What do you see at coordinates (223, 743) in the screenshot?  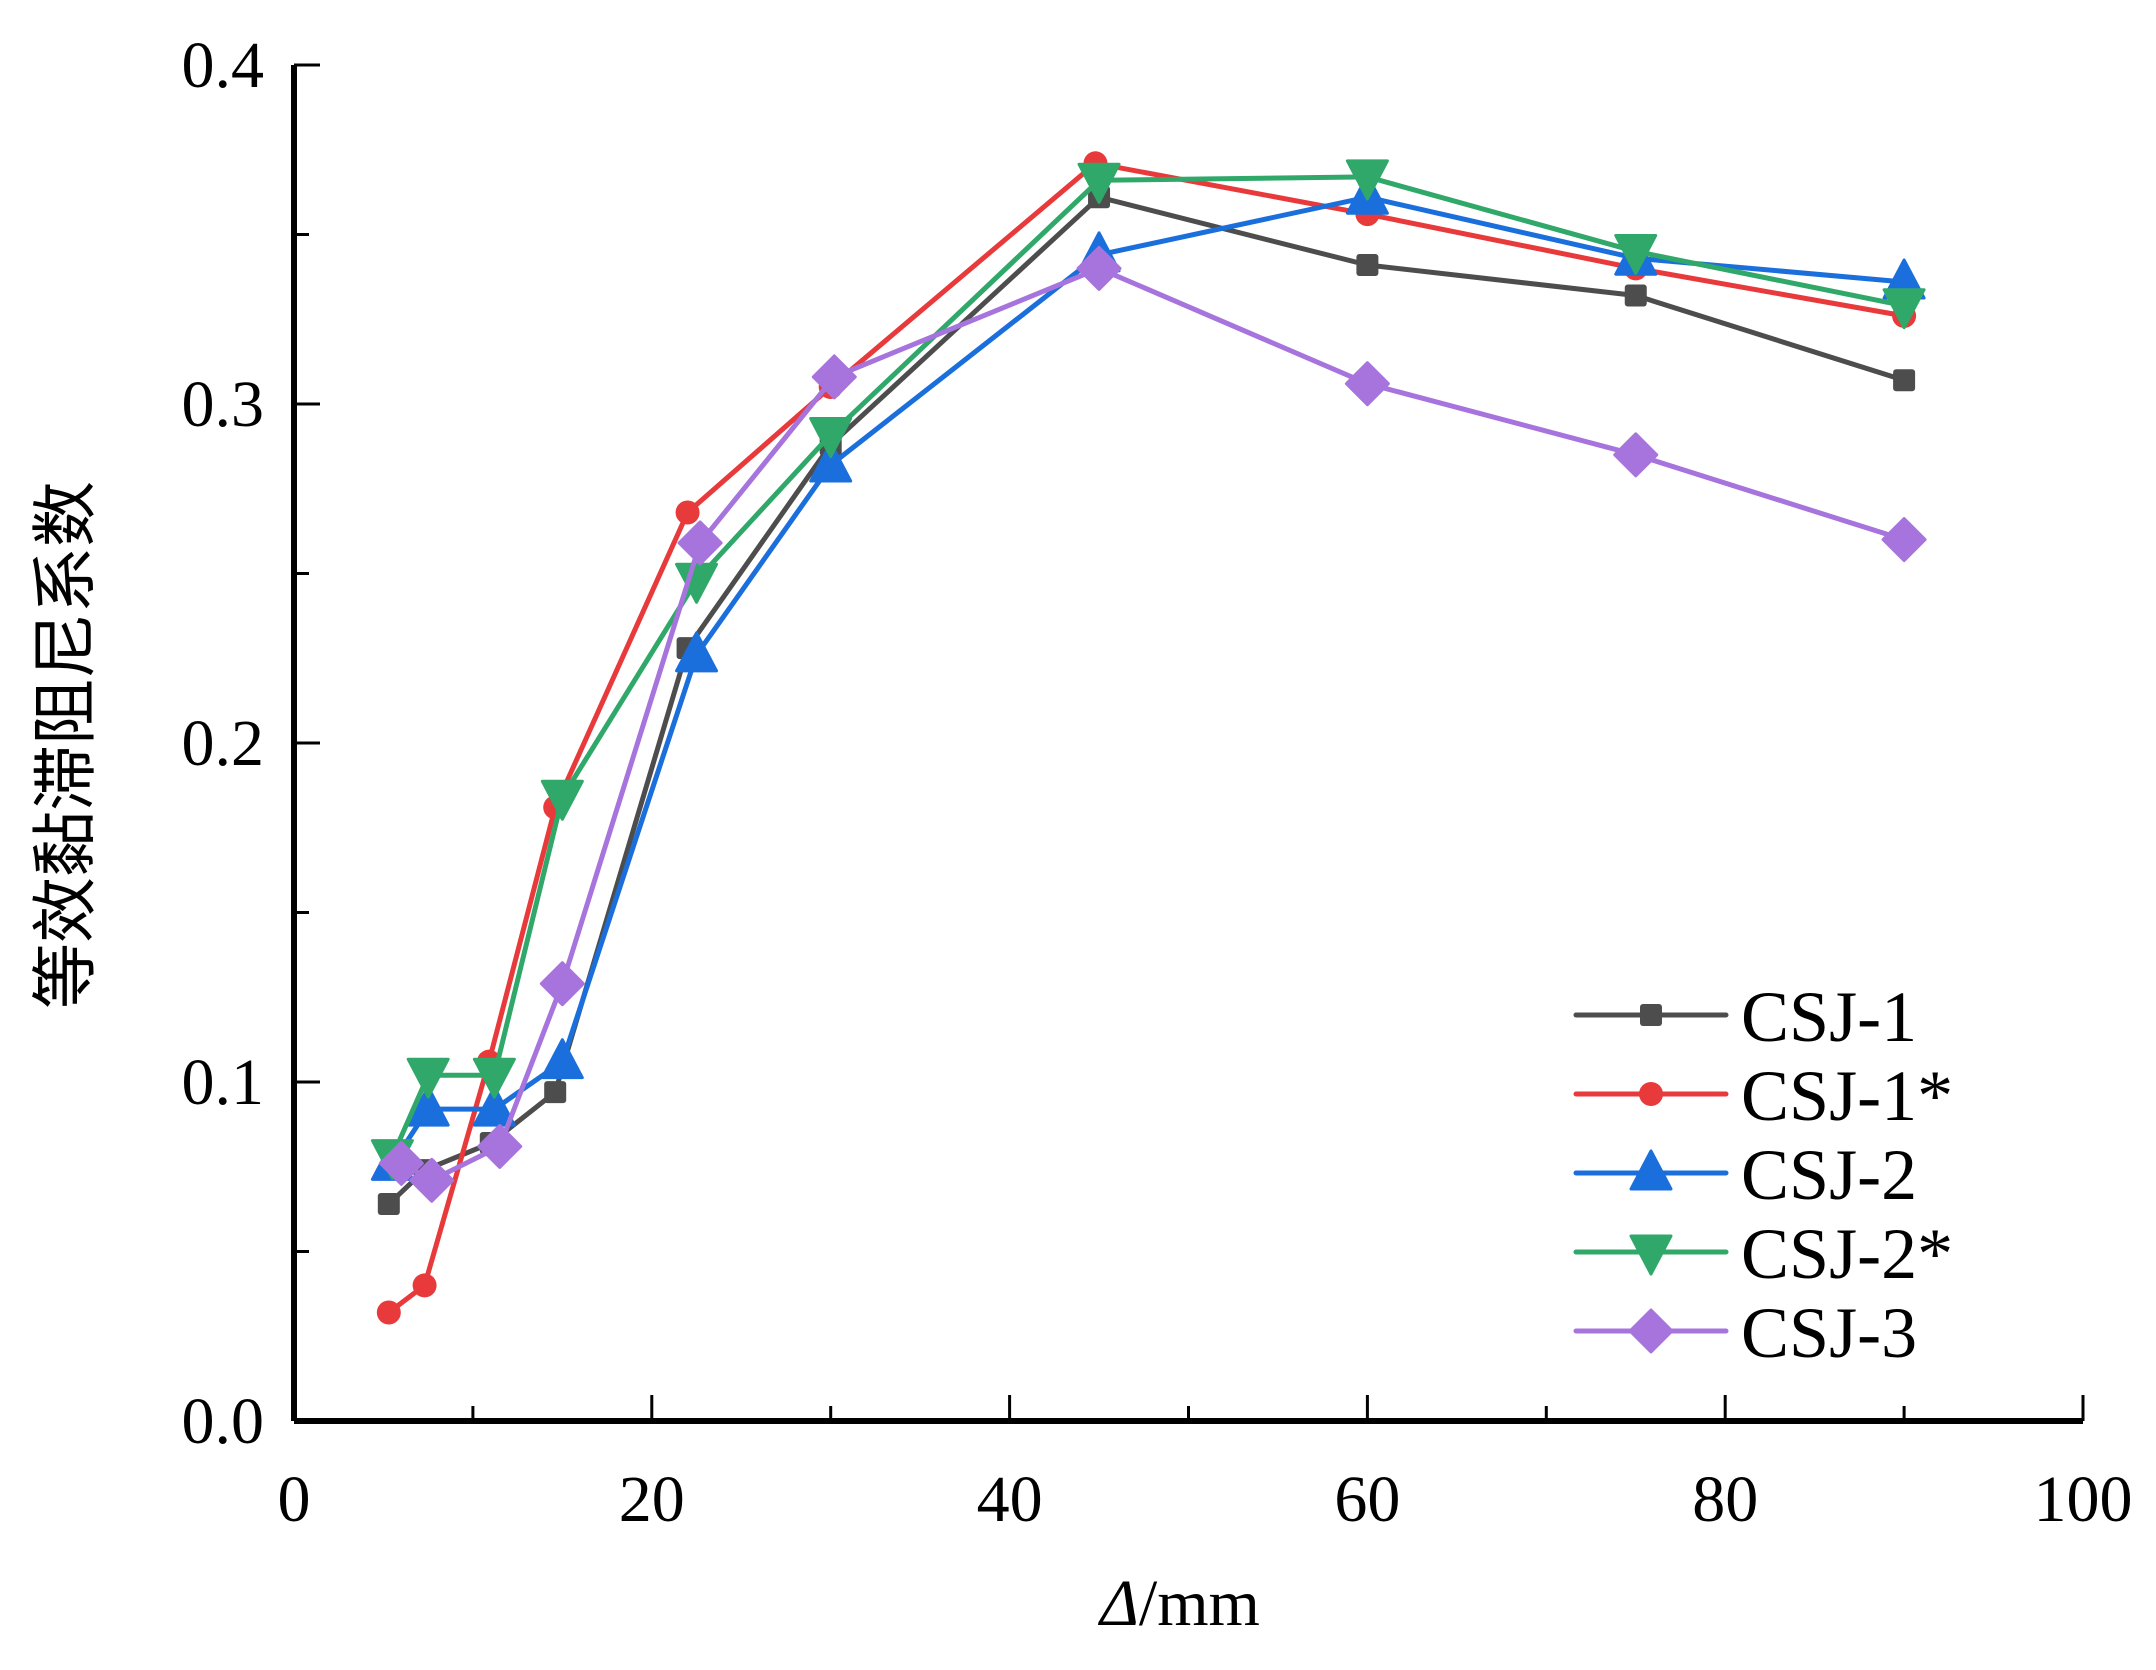 I see `y-tick-label: 0.2` at bounding box center [223, 743].